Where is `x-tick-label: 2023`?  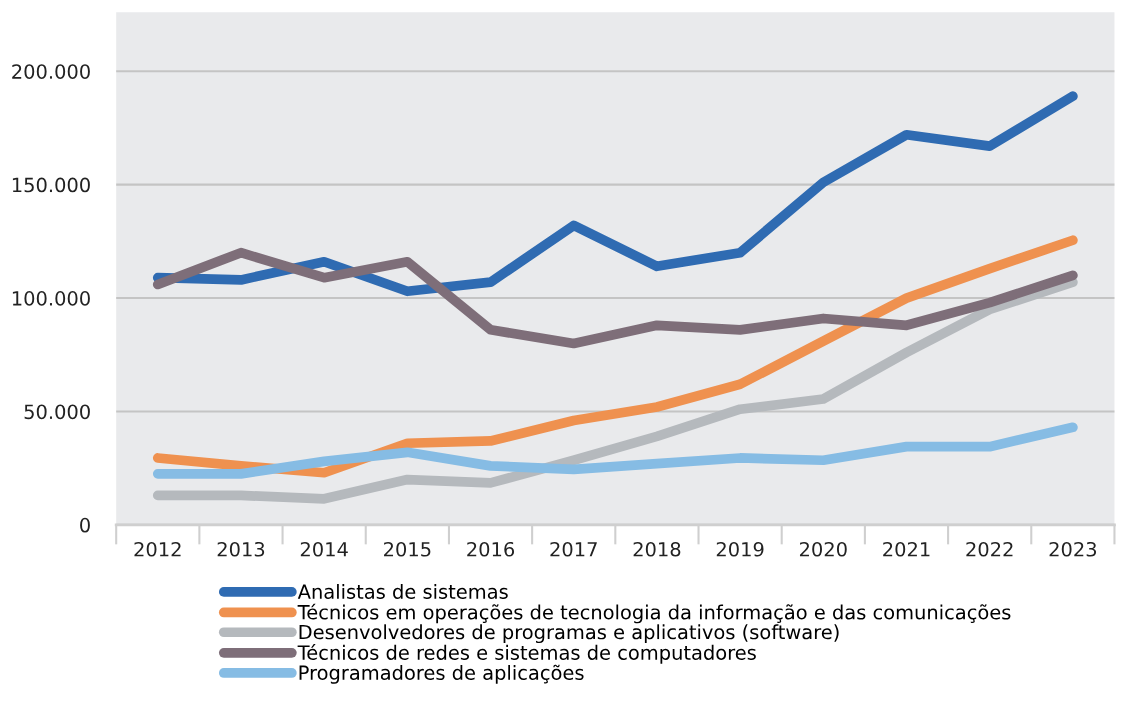 x-tick-label: 2023 is located at coordinates (1073, 549).